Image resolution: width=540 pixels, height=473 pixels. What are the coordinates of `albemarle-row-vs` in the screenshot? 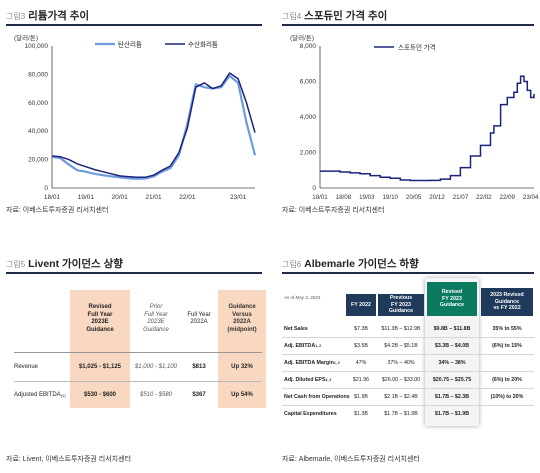 It's located at (507, 413).